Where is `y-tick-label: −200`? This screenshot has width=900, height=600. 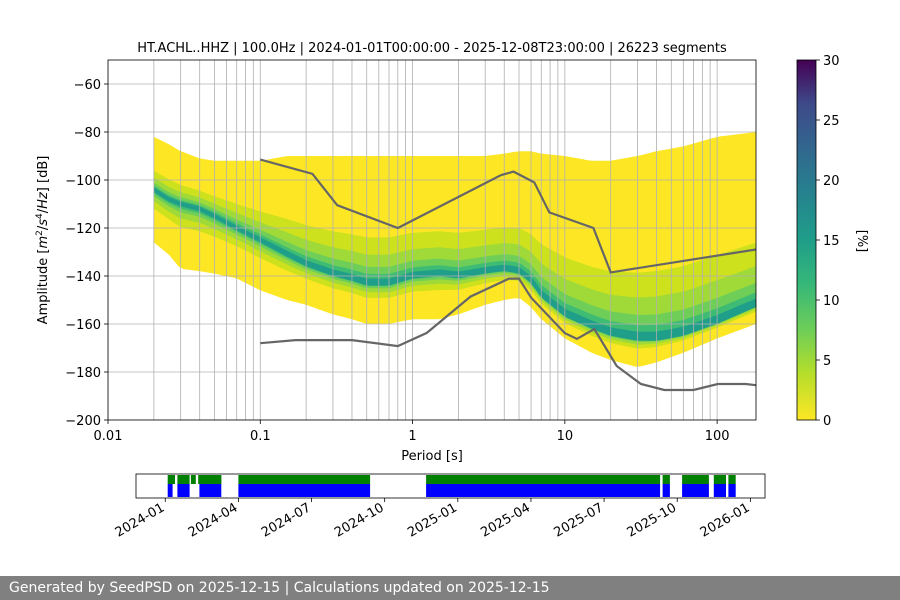 y-tick-label: −200 is located at coordinates (83, 421).